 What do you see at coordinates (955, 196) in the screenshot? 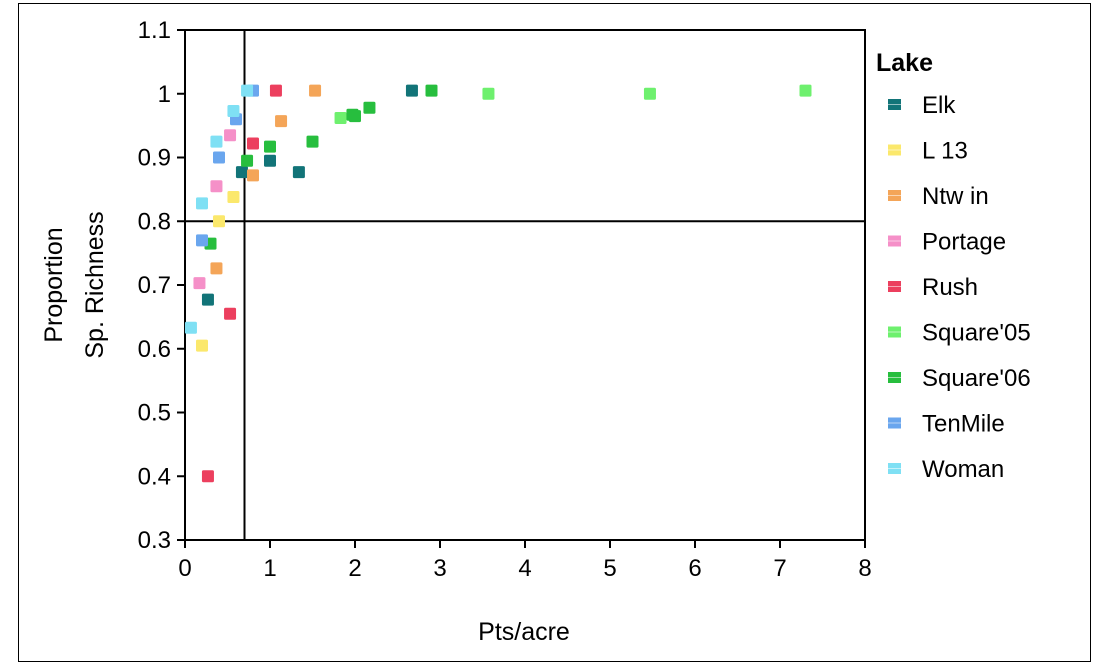
I see `legend-label: Ntw in` at bounding box center [955, 196].